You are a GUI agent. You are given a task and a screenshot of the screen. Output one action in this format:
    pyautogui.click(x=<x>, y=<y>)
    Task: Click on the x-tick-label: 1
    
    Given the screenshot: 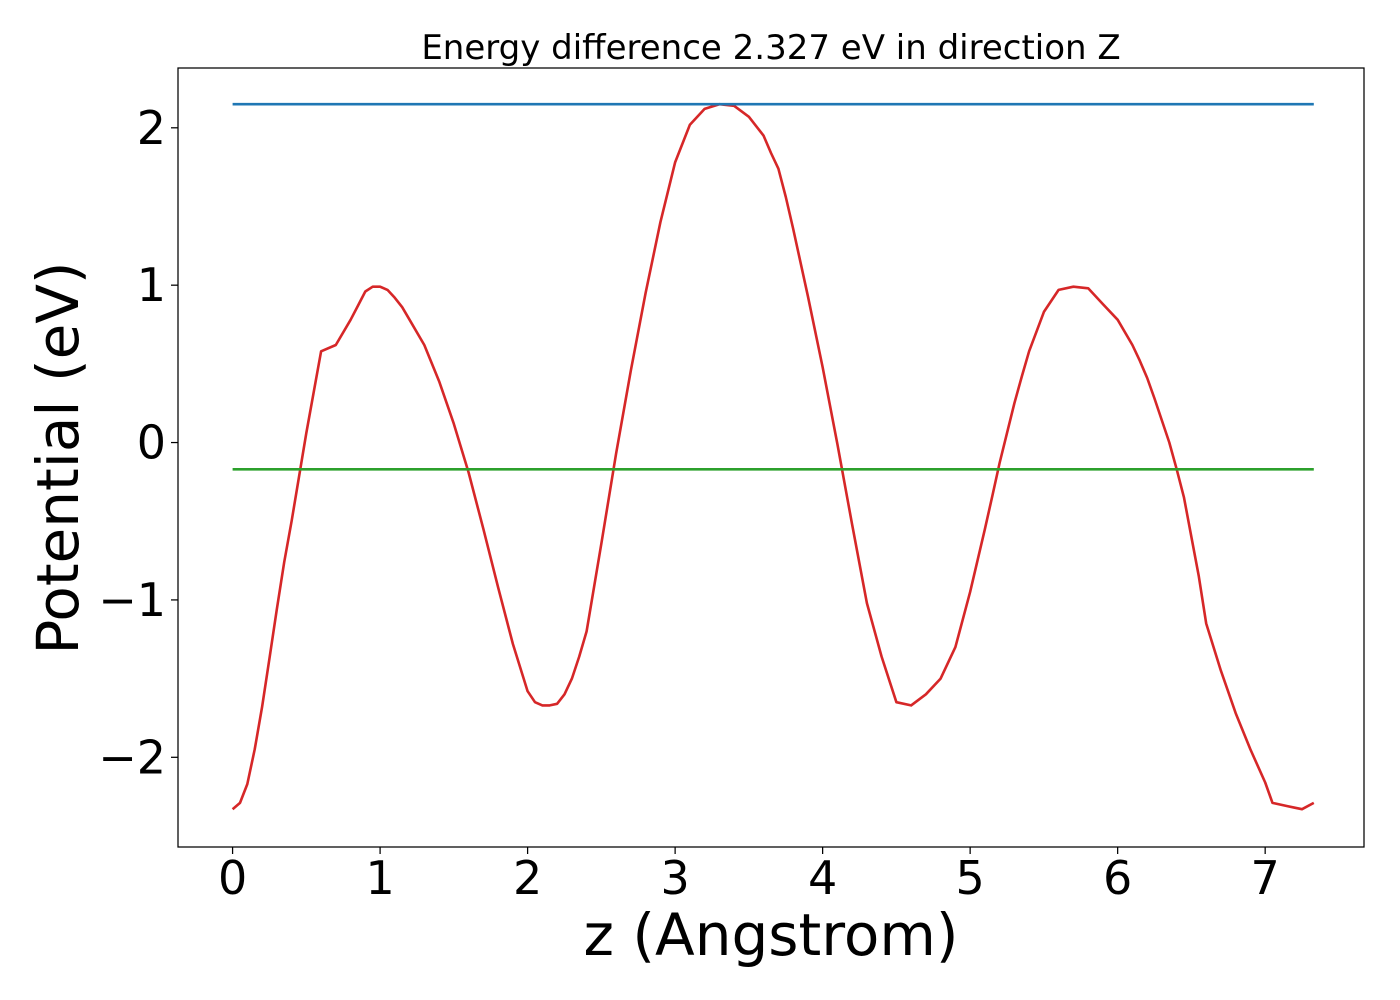 What is the action you would take?
    pyautogui.click(x=379, y=878)
    